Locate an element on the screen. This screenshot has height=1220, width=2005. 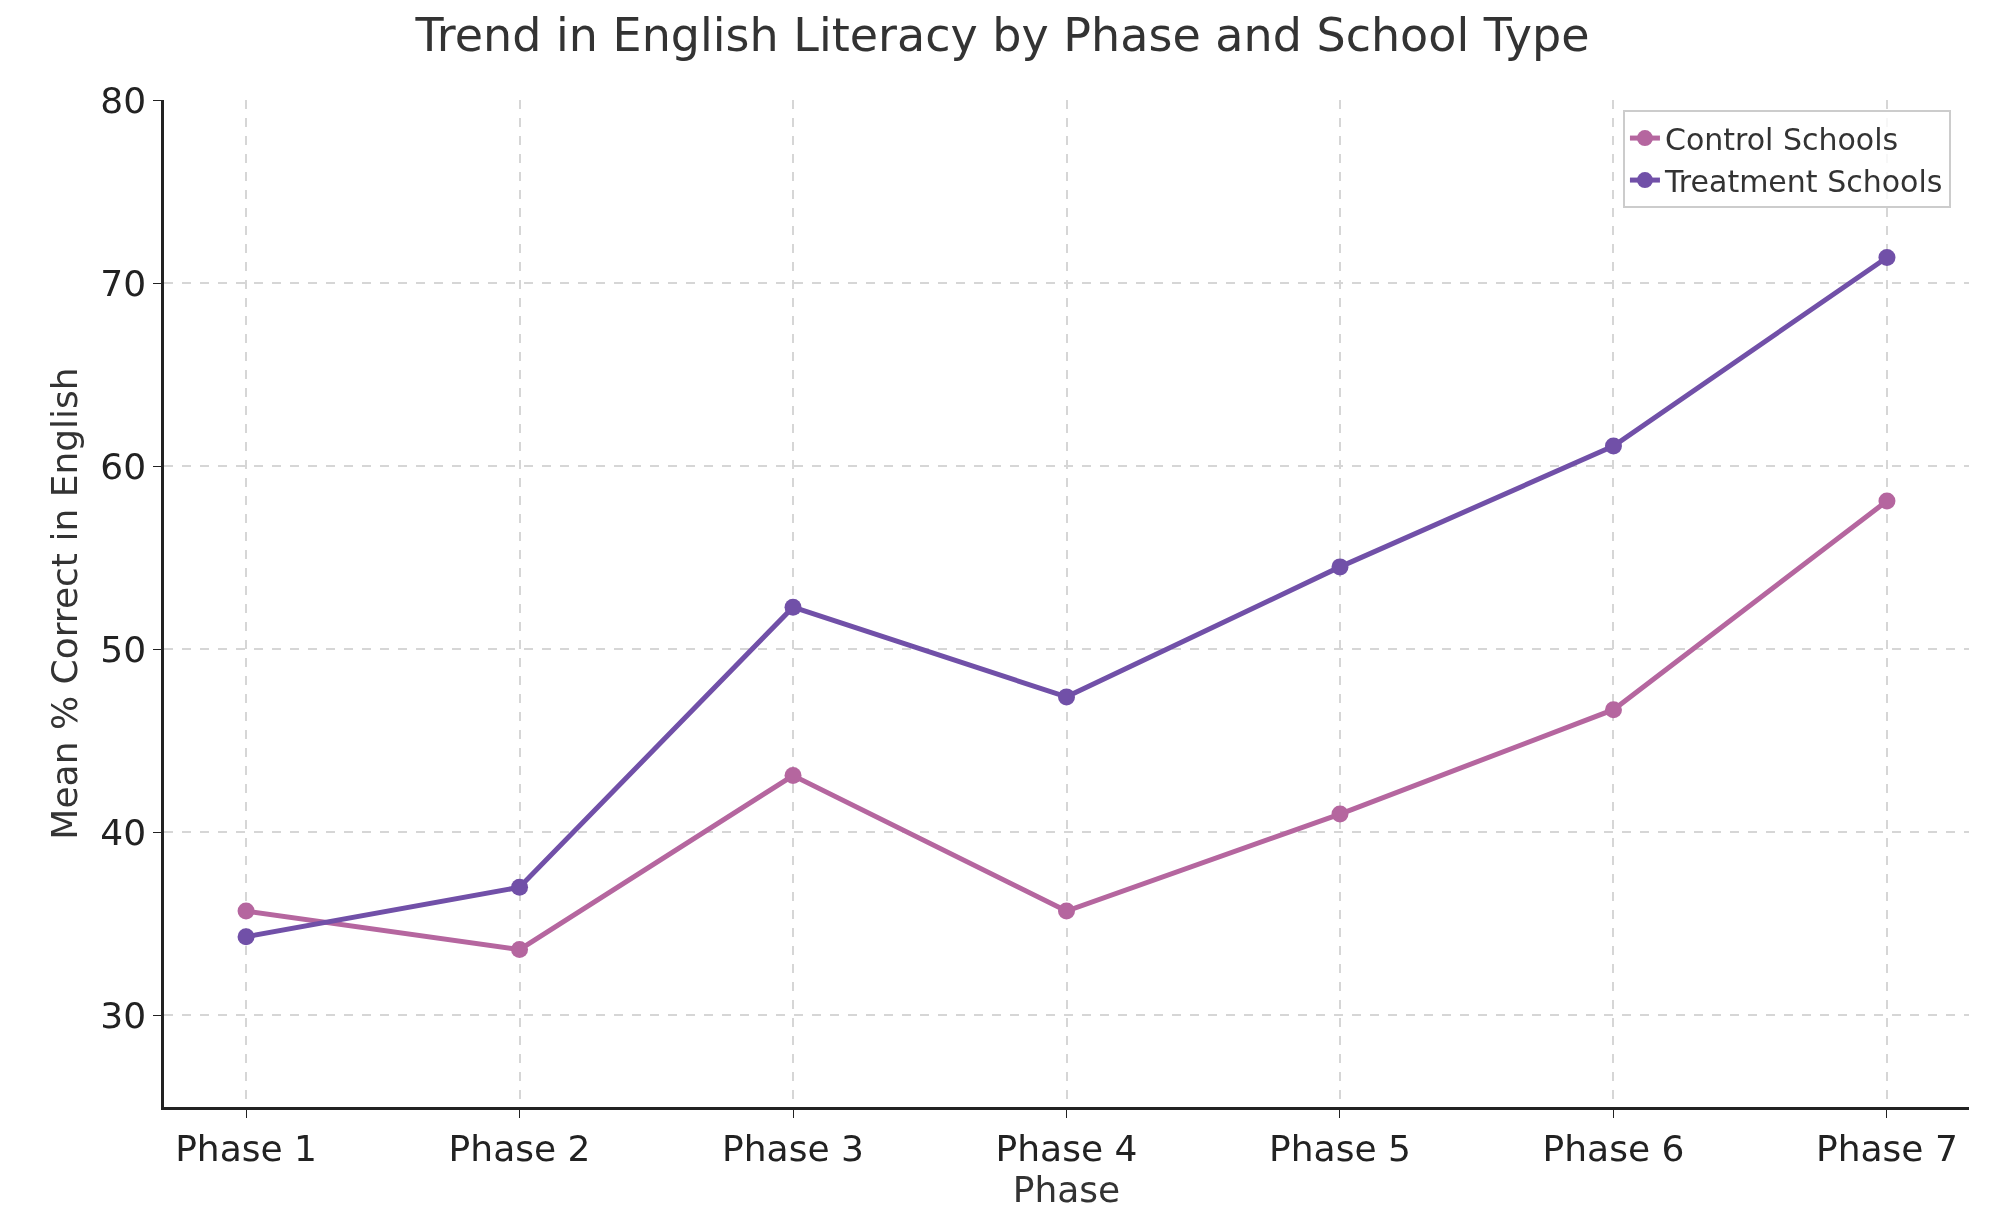
y-tick-label: 50 is located at coordinates (123, 649).